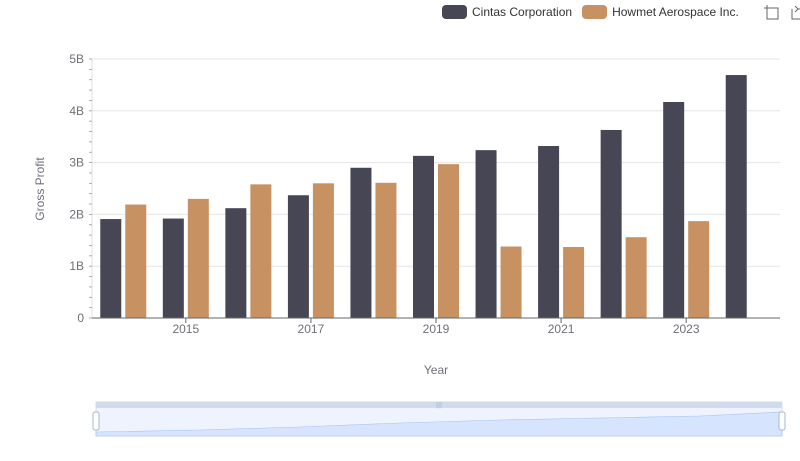 The height and width of the screenshot is (461, 800). I want to click on bar-cintas-2019, so click(423, 236).